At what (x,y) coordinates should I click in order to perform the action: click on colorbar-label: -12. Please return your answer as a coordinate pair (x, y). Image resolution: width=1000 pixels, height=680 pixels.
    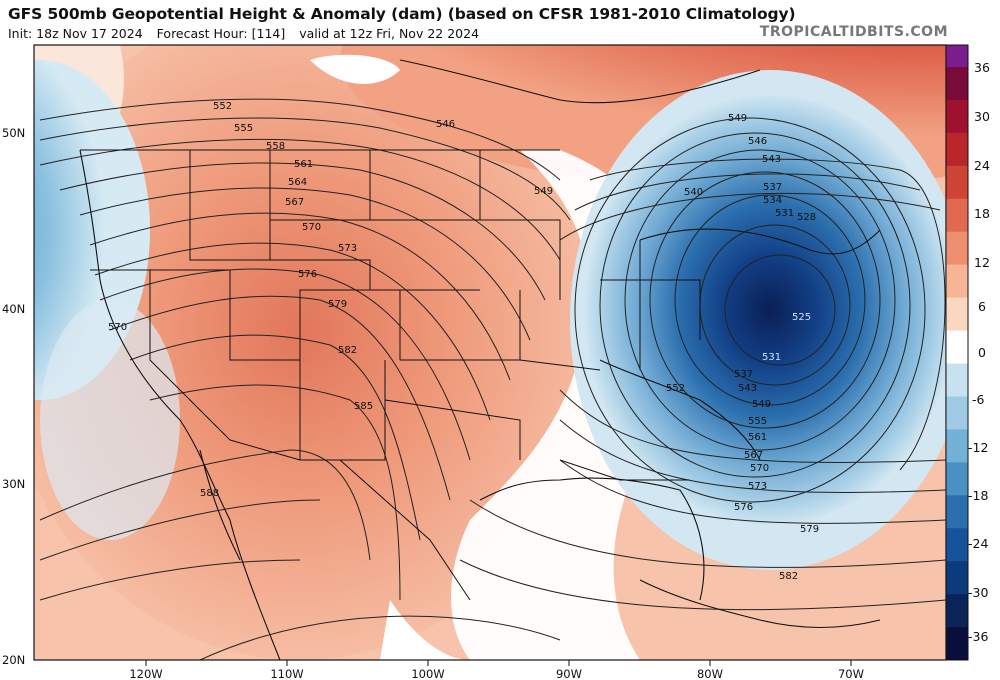
    Looking at the image, I should click on (978, 447).